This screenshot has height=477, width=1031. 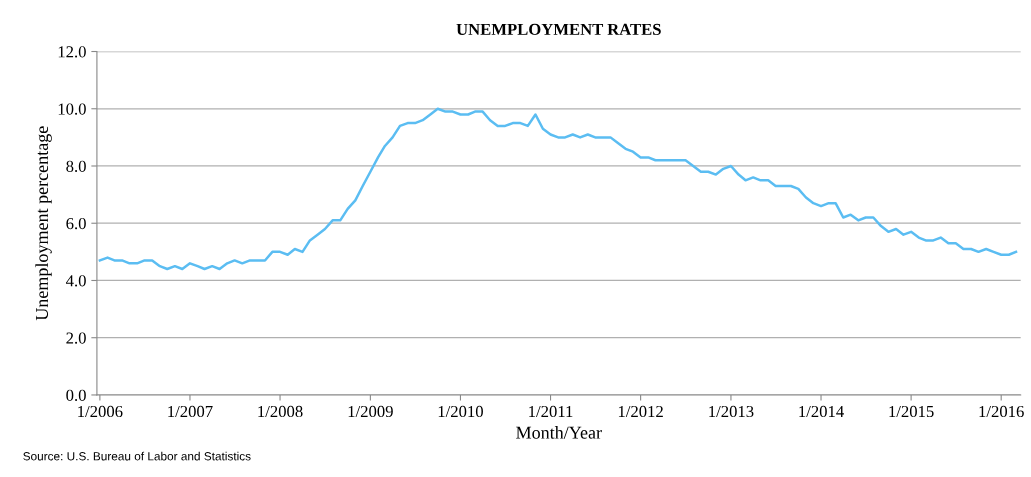 What do you see at coordinates (370, 411) in the screenshot?
I see `x-tick-label: 1/2009` at bounding box center [370, 411].